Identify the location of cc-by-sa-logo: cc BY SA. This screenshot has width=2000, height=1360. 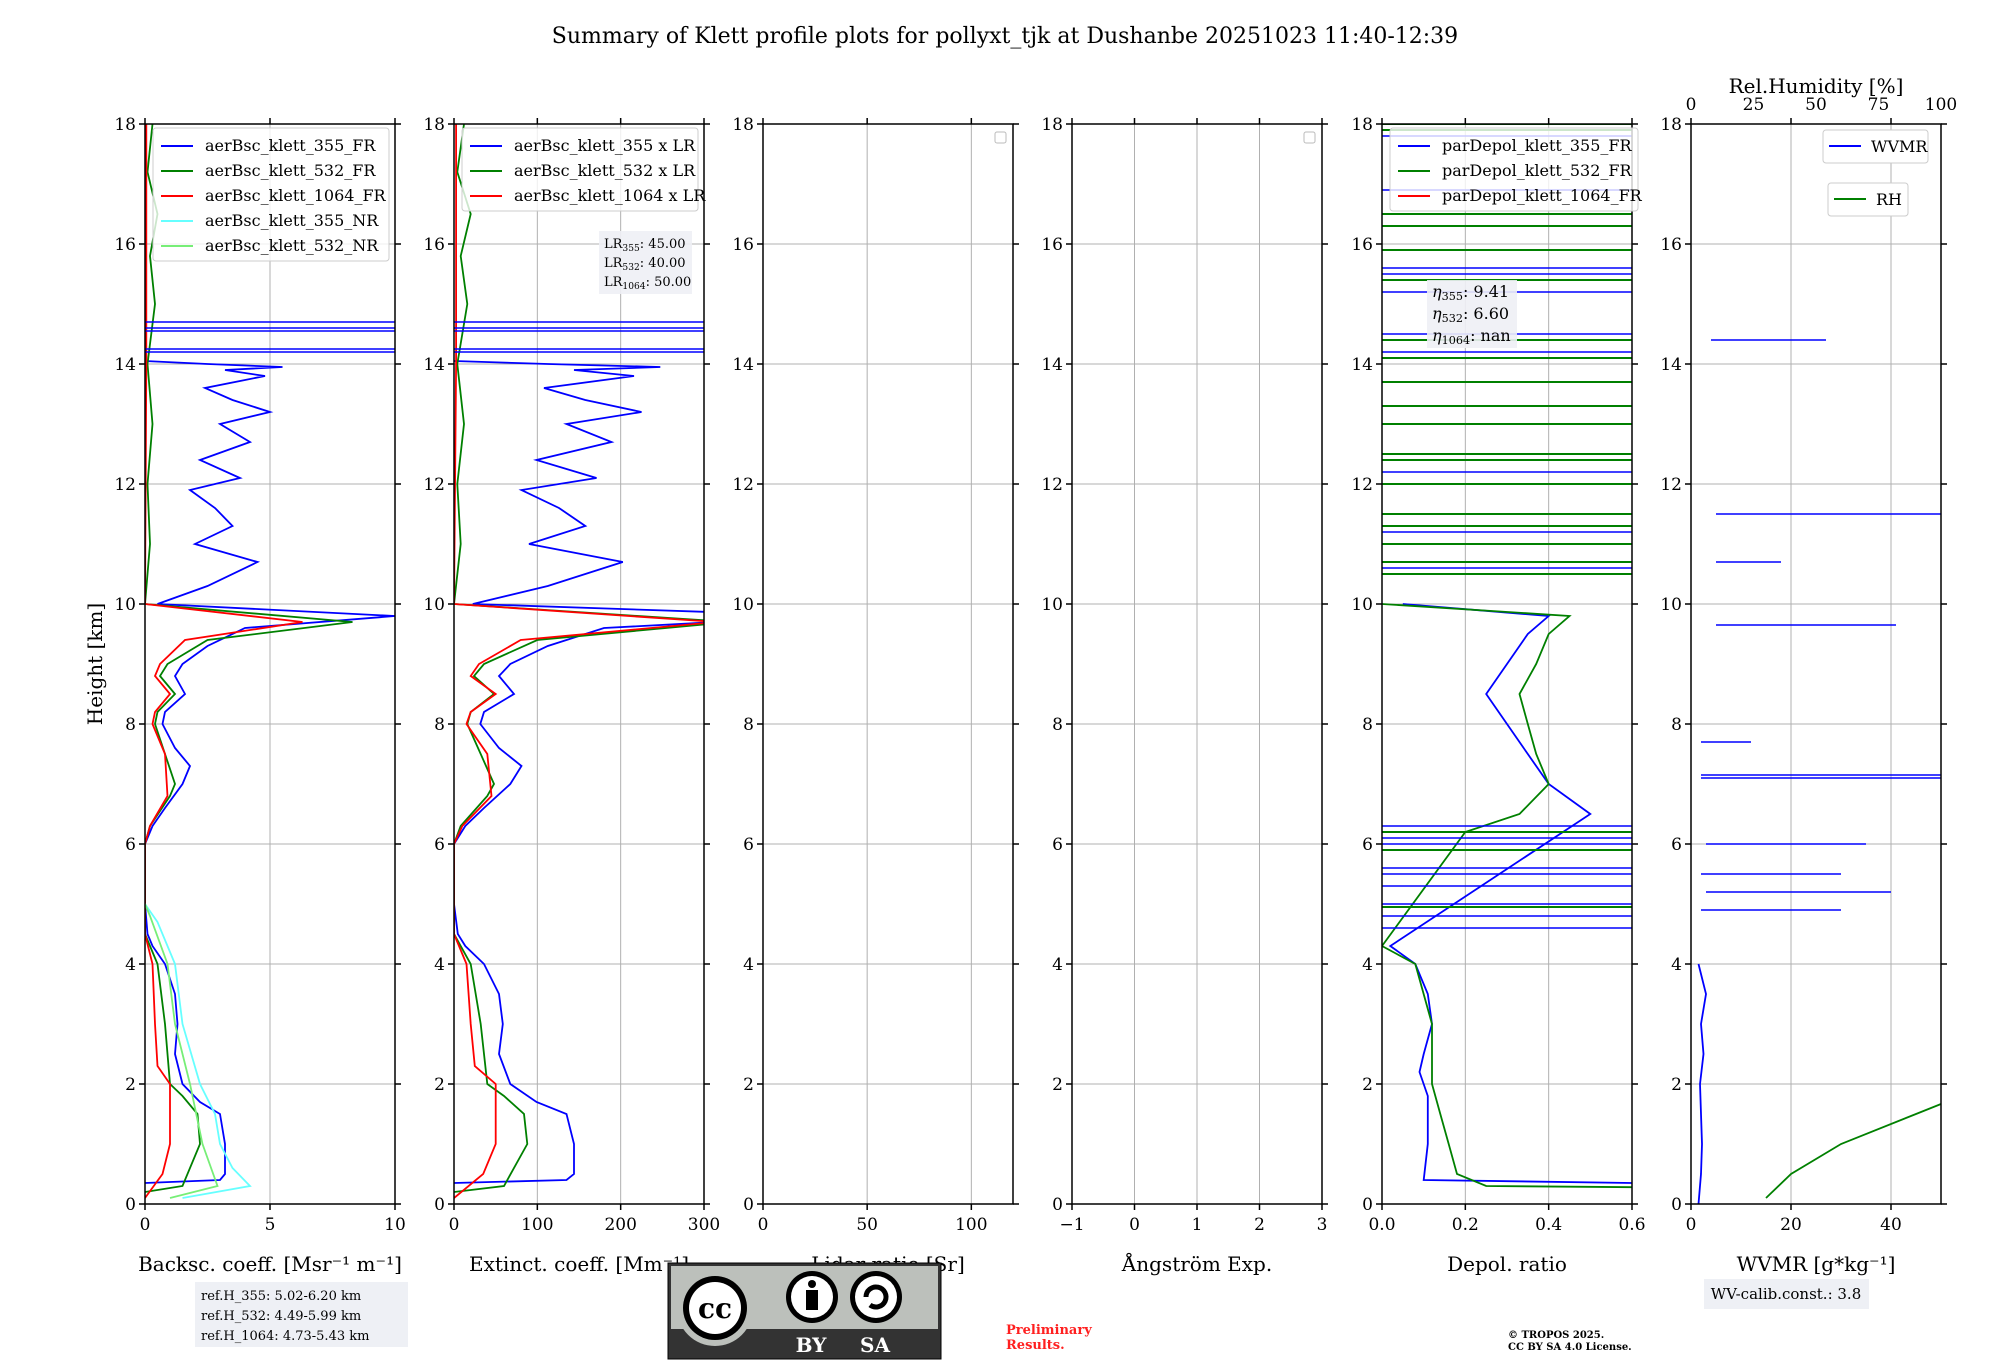
(804, 1311).